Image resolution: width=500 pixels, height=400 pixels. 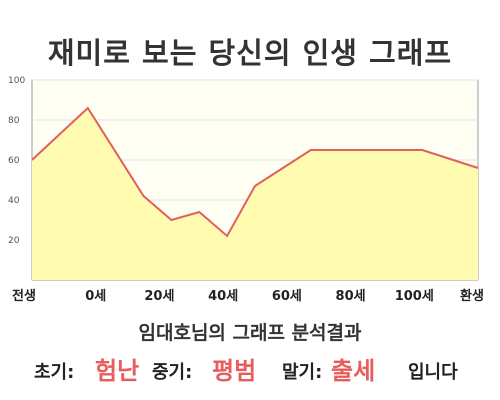 What do you see at coordinates (248, 296) in the screenshot?
I see `x-axis-ticks: 전생 0세 20세 40세 60세 80세 100세 환생` at bounding box center [248, 296].